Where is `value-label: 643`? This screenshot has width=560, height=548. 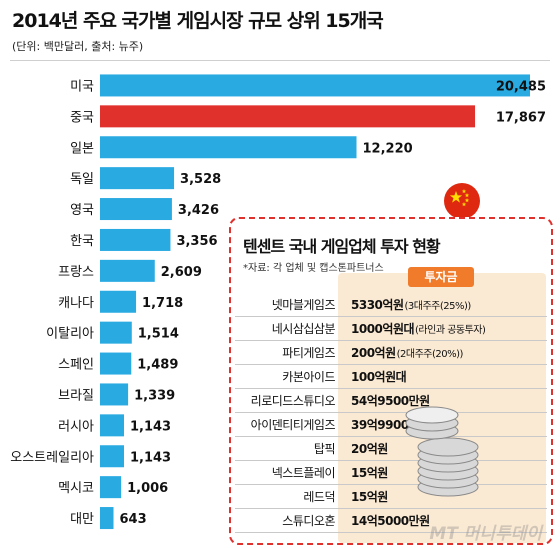 value-label: 643 is located at coordinates (132, 519).